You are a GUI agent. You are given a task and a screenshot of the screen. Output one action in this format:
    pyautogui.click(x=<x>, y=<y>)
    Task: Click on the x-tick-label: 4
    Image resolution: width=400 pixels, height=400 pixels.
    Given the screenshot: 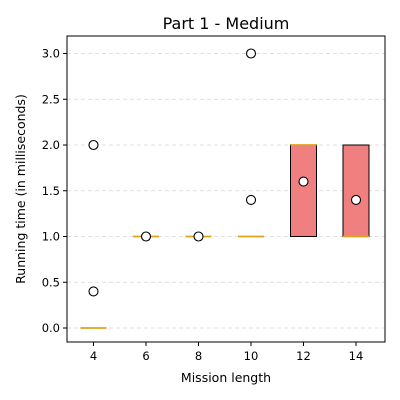 What is the action you would take?
    pyautogui.click(x=93, y=356)
    